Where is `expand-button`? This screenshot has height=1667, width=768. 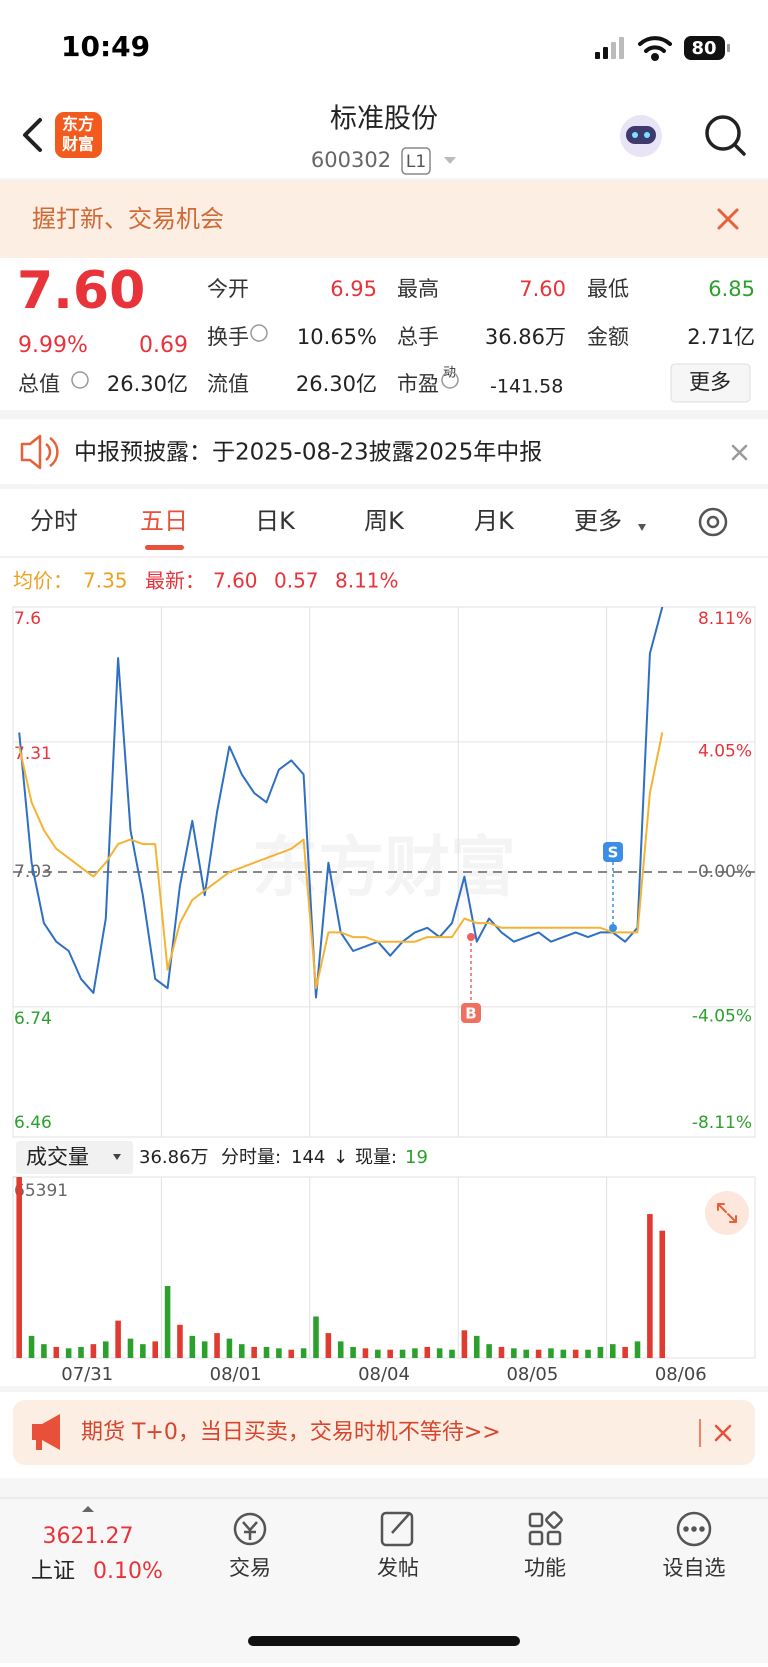
expand-button is located at coordinates (727, 1213).